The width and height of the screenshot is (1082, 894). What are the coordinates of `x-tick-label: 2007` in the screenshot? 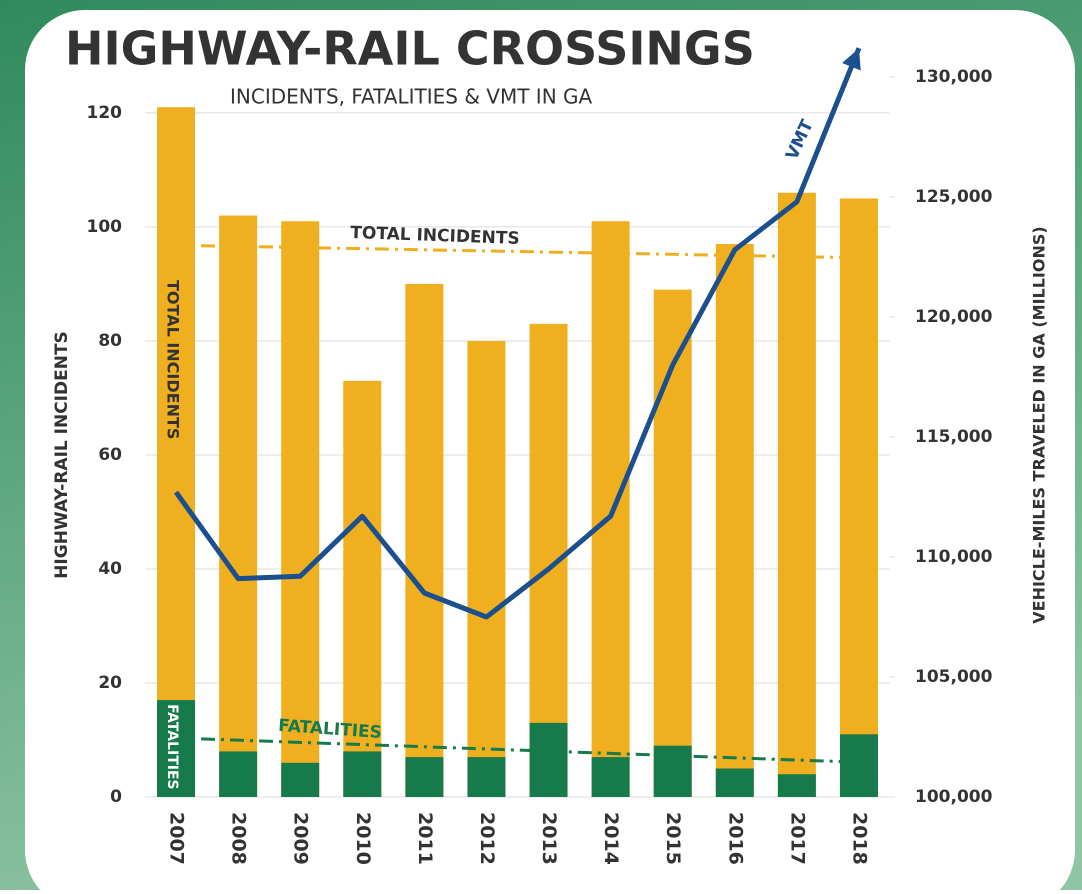 It's located at (177, 838).